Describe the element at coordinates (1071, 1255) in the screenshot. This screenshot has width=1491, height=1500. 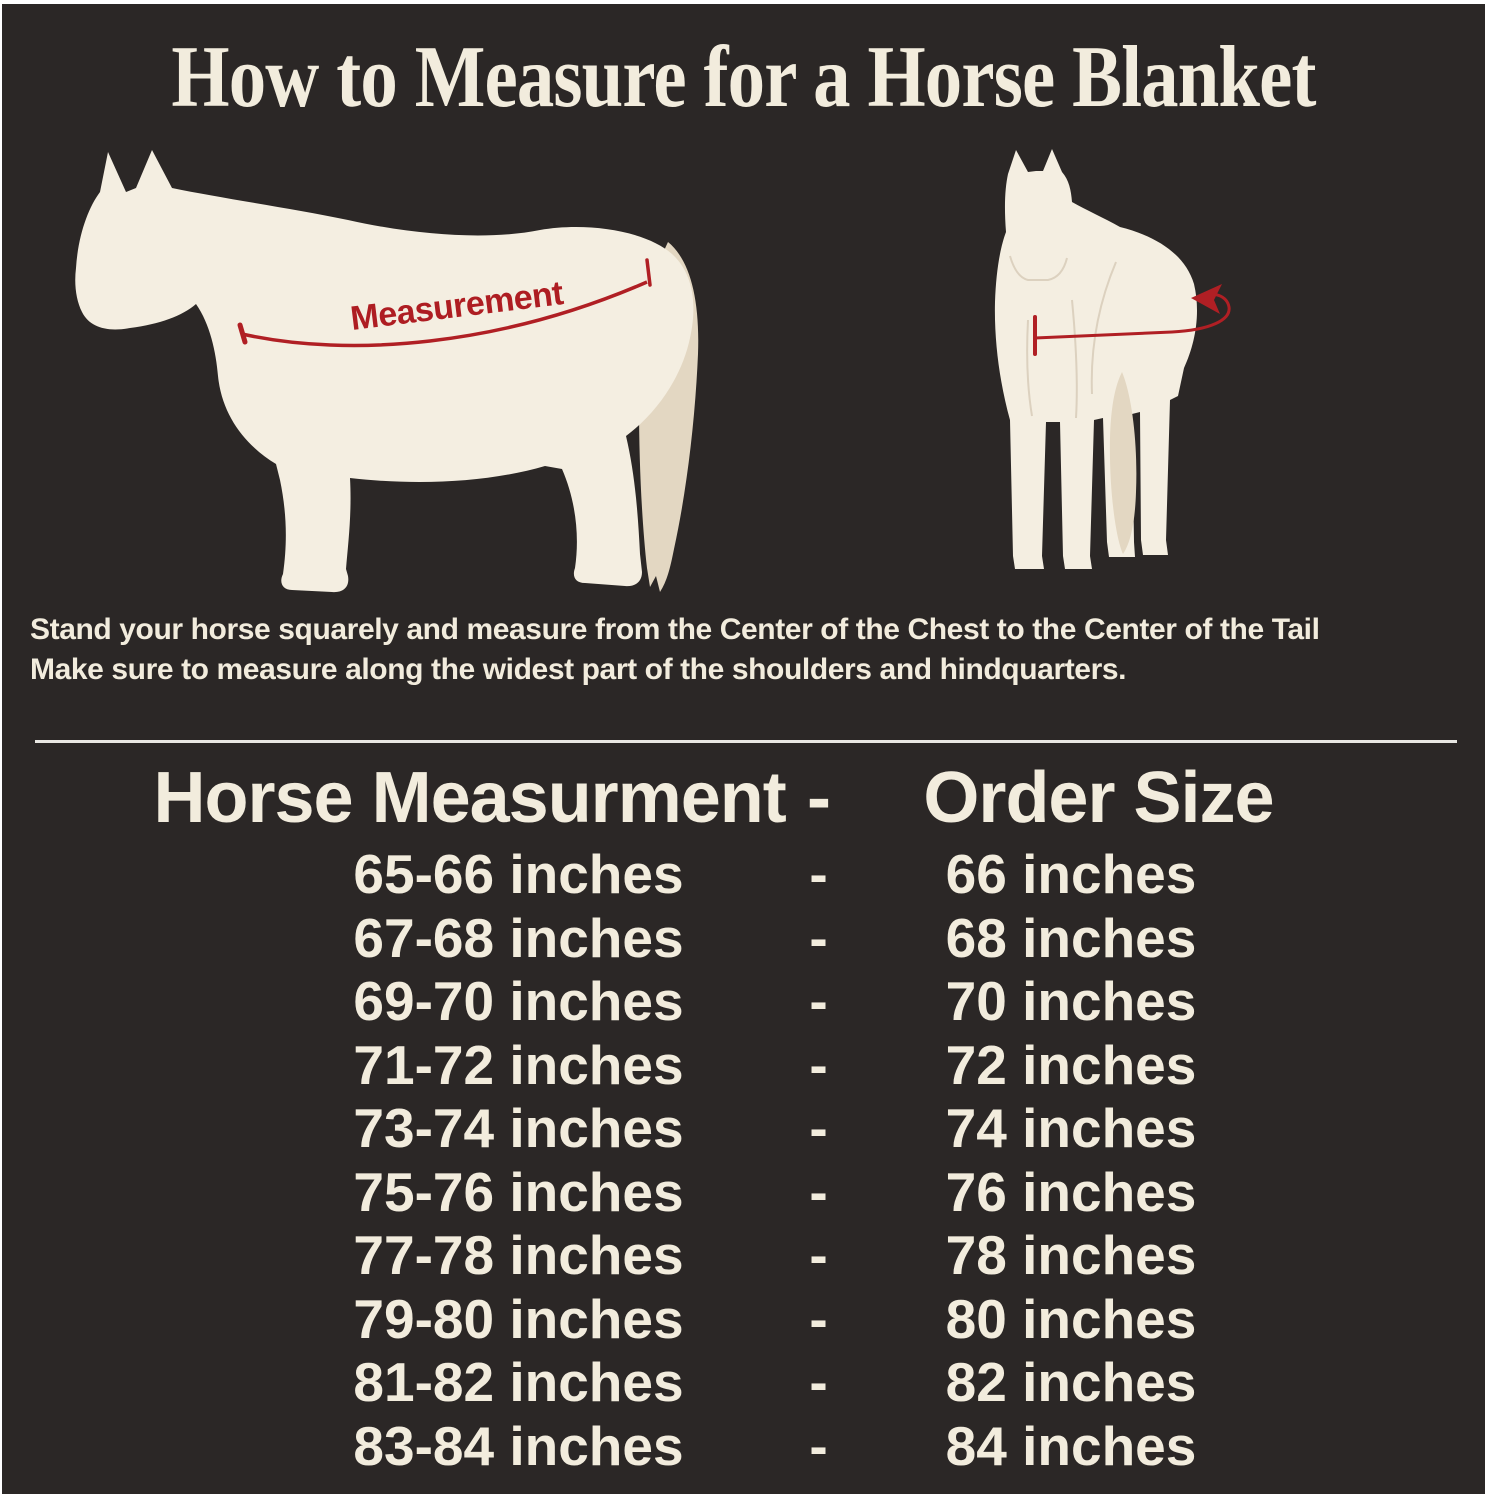
I see `order-size-value: 78 inches` at that location.